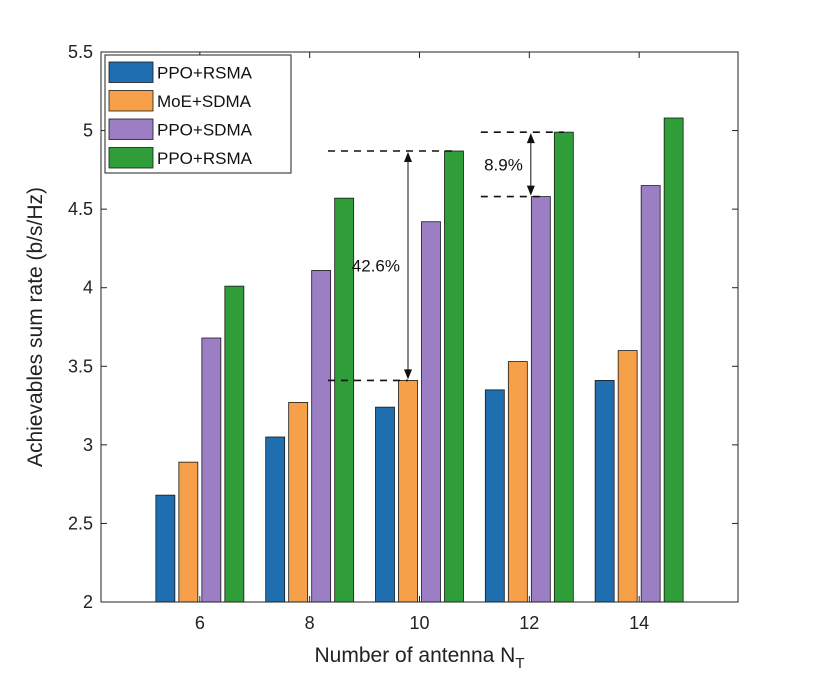  Describe the element at coordinates (310, 623) in the screenshot. I see `x-tick-label: 8` at that location.